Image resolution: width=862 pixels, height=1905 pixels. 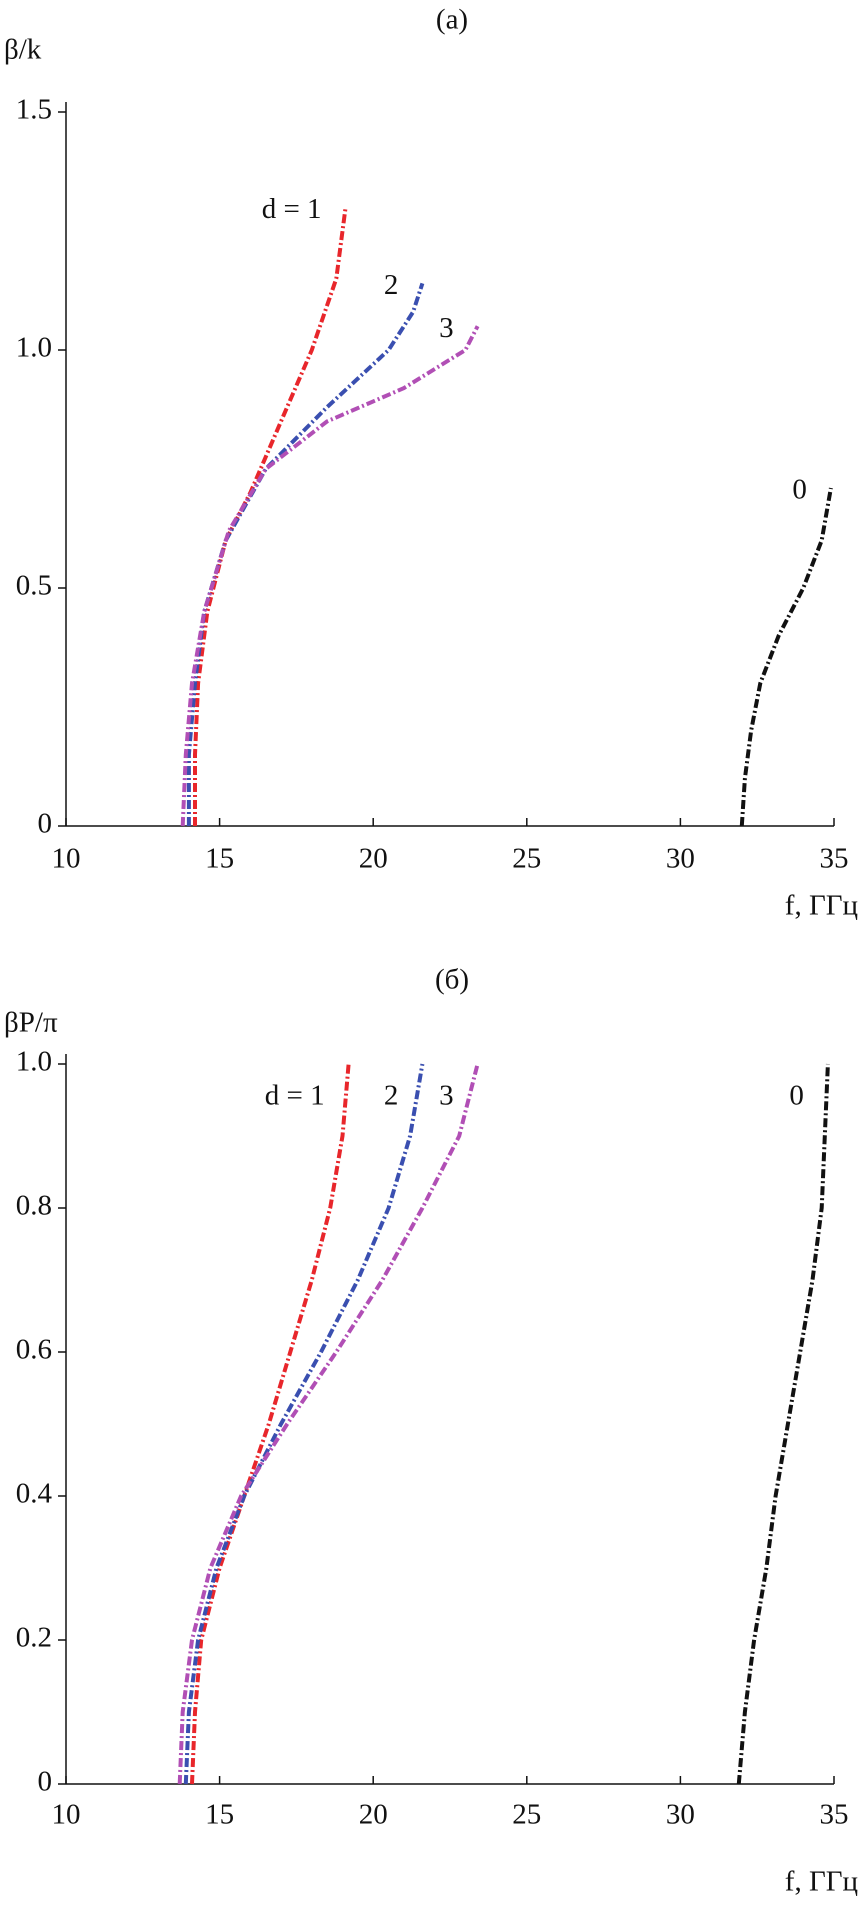 What do you see at coordinates (31, 1023) in the screenshot?
I see `y-axis-label: βP/π` at bounding box center [31, 1023].